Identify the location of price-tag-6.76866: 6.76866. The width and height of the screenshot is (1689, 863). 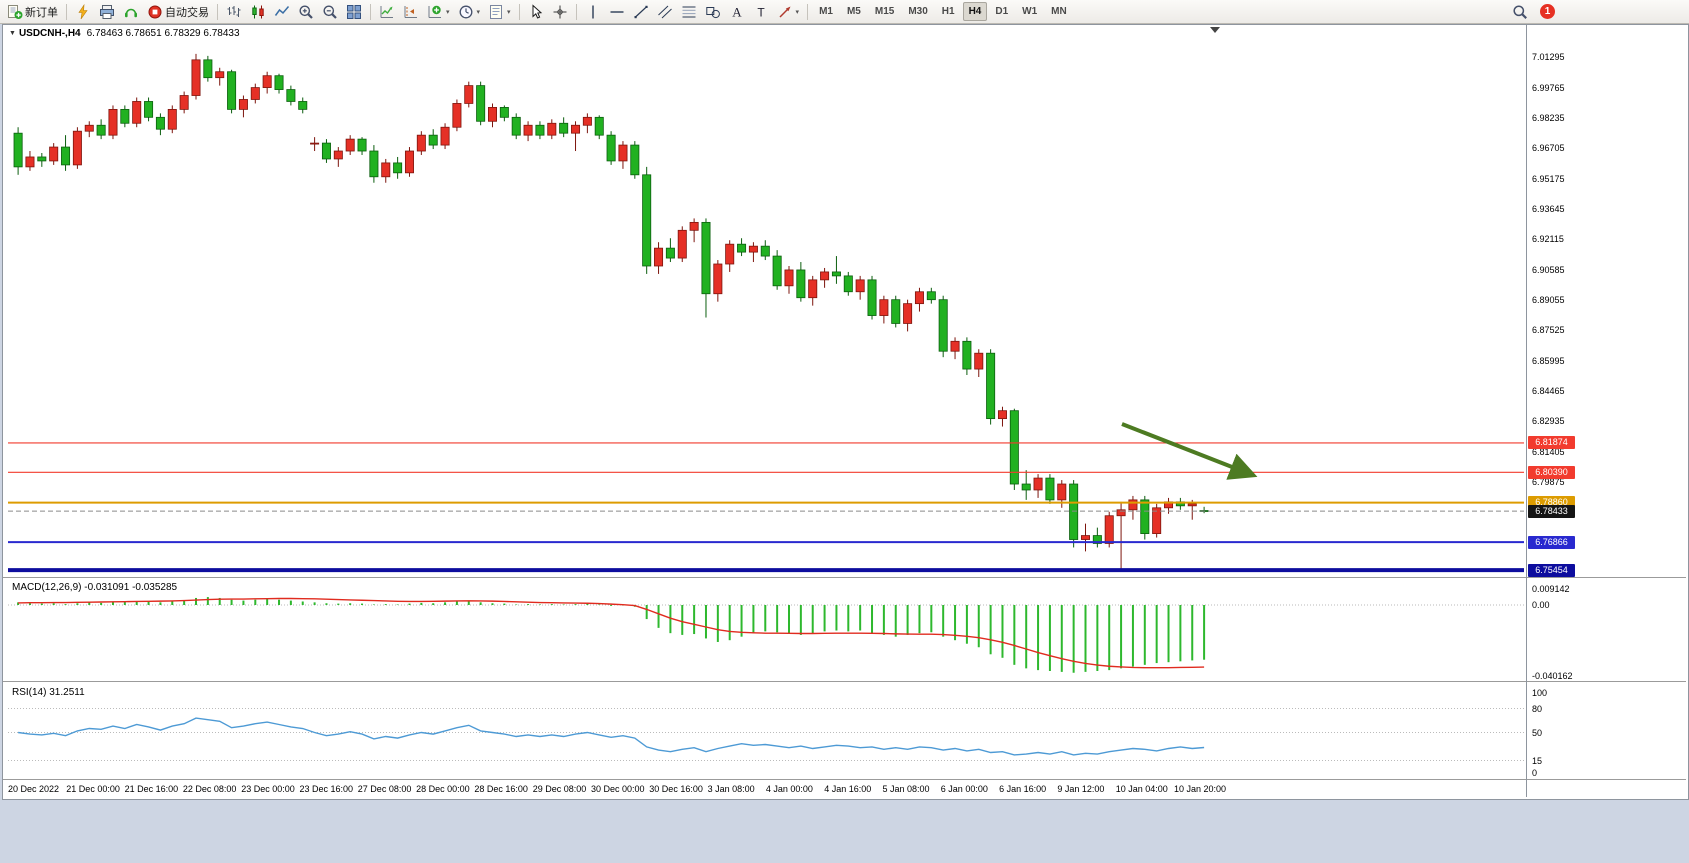
(1551, 542).